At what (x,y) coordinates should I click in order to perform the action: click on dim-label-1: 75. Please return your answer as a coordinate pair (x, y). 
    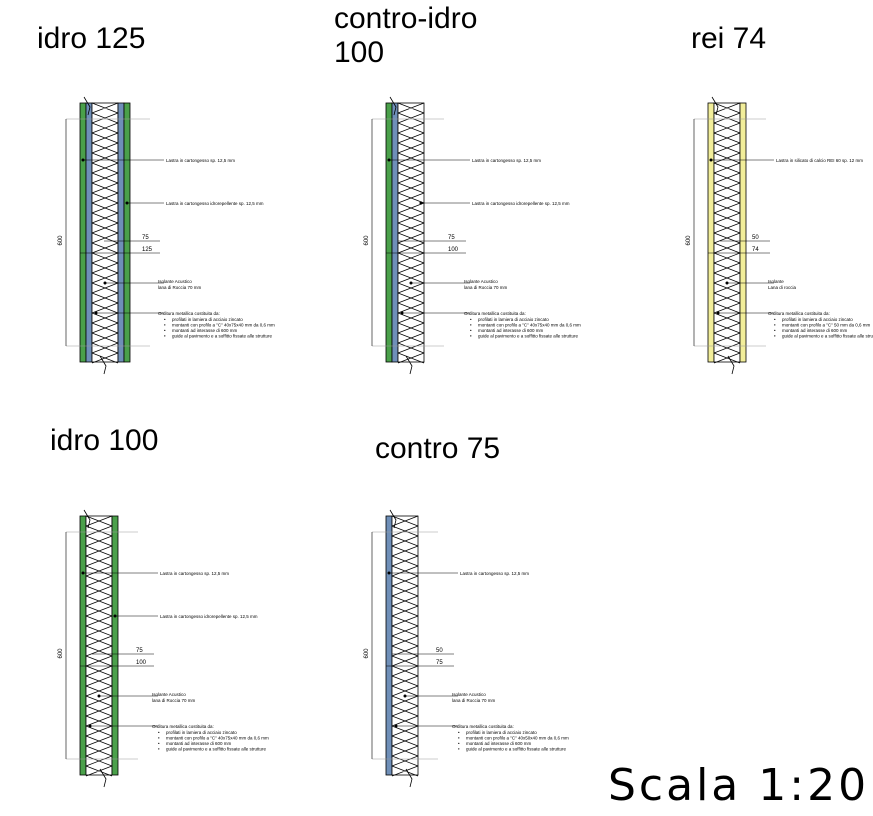
    Looking at the image, I should click on (145, 238).